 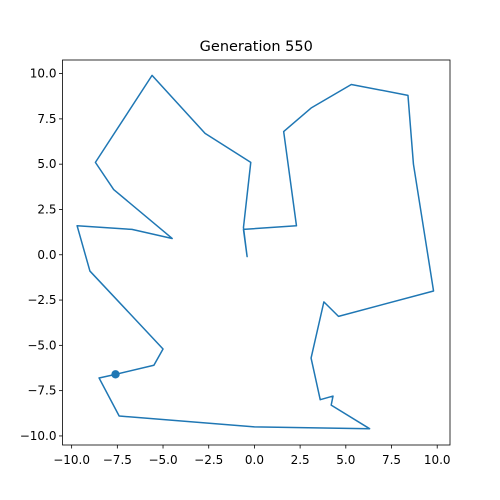 I want to click on y-tick-label: 7.5, so click(x=46, y=119).